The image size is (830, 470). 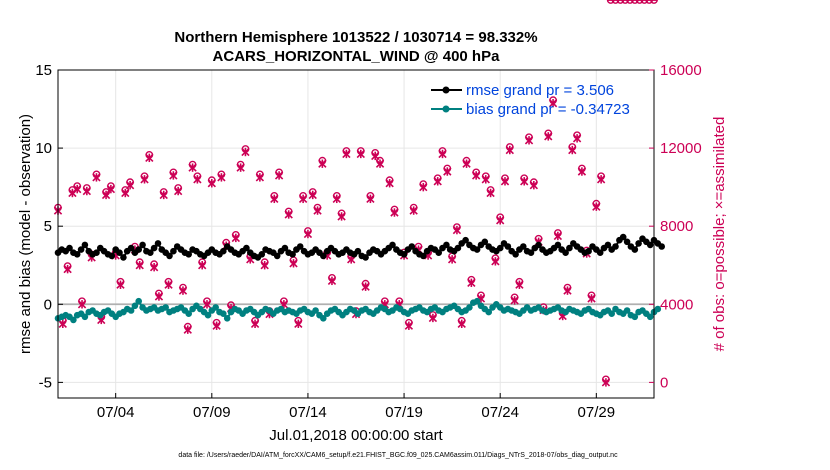 What do you see at coordinates (664, 382) in the screenshot?
I see `right-tick-label: 0` at bounding box center [664, 382].